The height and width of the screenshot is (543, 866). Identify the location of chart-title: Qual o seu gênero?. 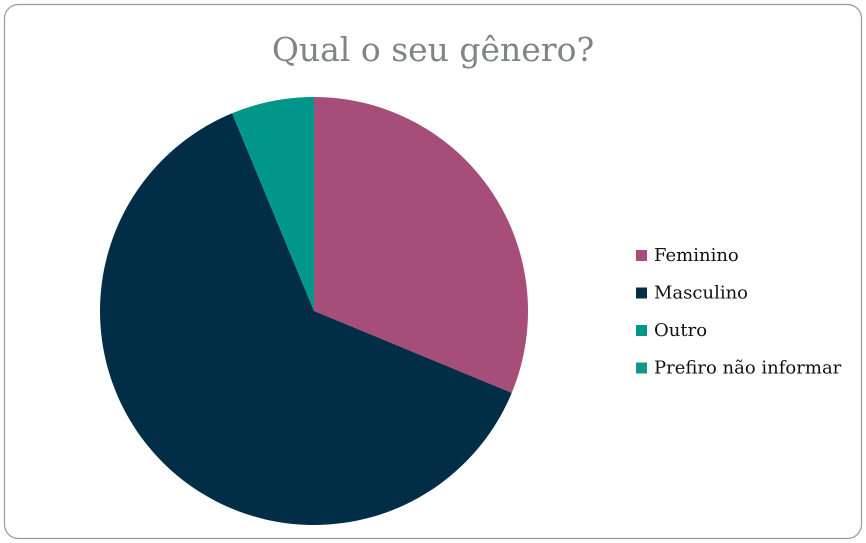
(433, 49).